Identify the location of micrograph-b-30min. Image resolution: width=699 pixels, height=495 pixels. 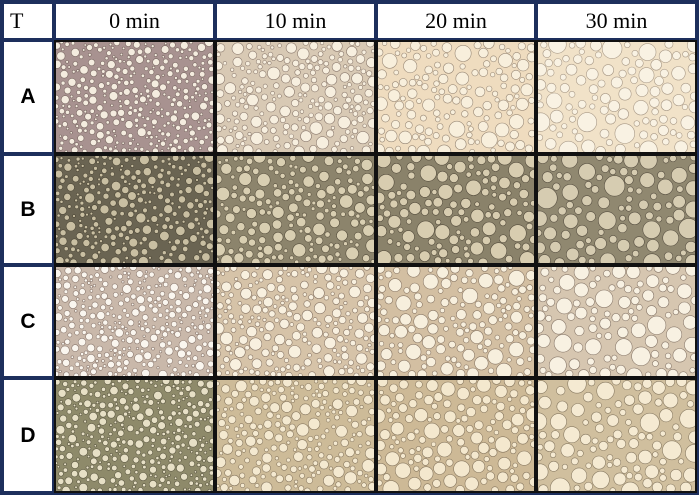
(616, 209).